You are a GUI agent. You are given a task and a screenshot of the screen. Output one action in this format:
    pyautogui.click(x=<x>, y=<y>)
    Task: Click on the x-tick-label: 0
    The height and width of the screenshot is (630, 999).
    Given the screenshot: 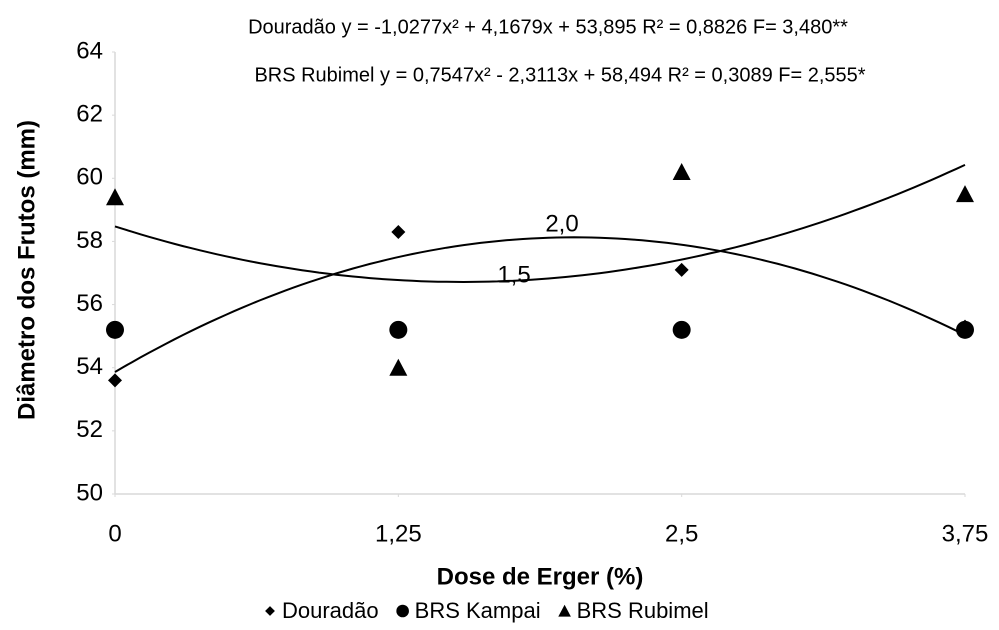 What is the action you would take?
    pyautogui.click(x=114, y=533)
    